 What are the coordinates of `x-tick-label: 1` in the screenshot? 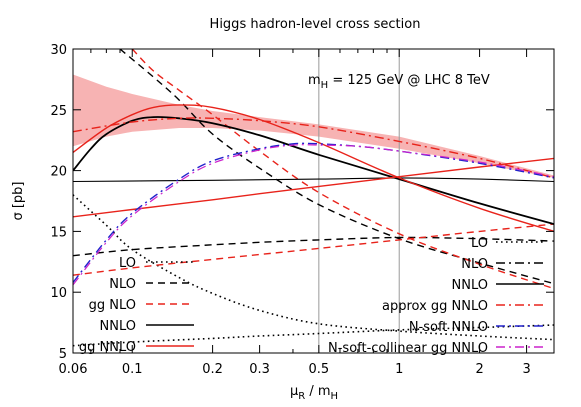 It's located at (399, 369).